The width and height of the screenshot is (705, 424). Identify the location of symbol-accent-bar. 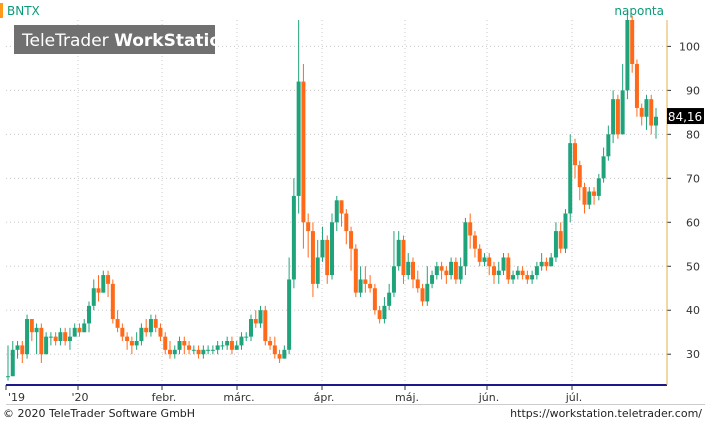
(1, 10).